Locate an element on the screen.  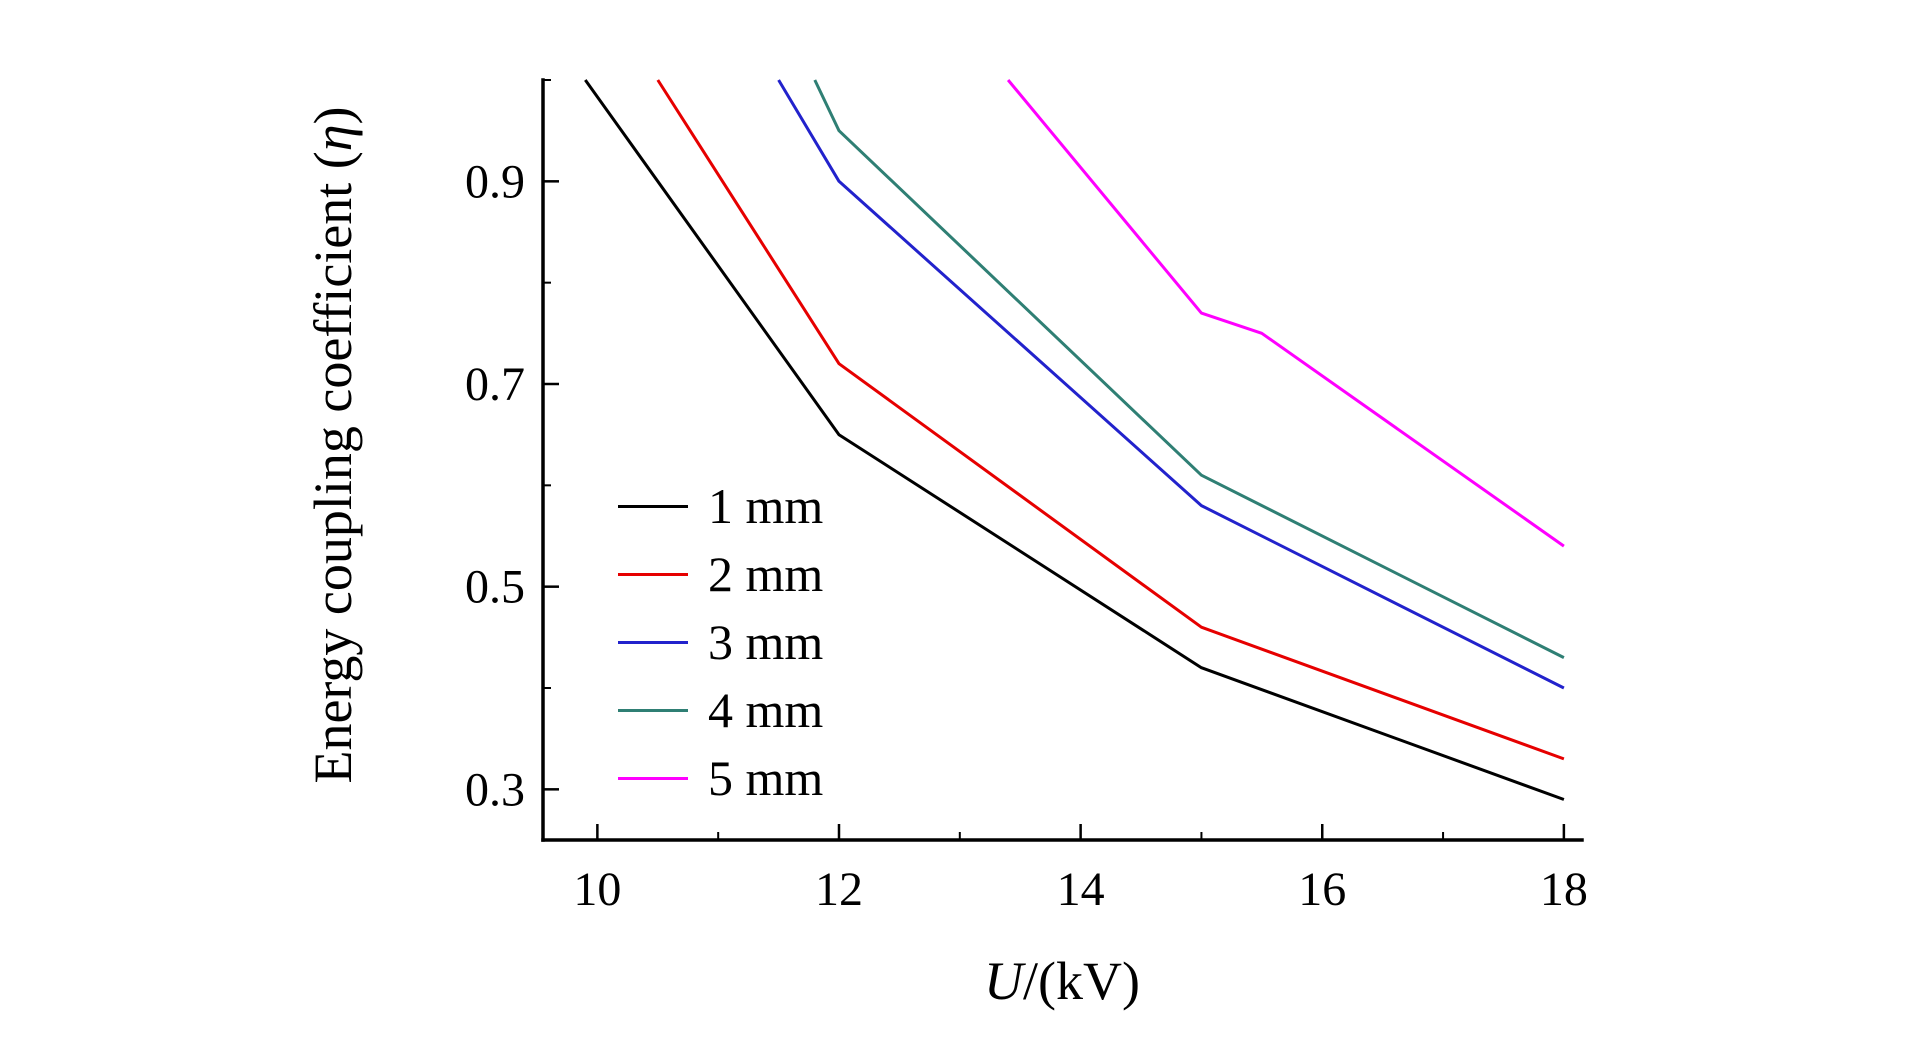
y-axis-title-text: Energy coupling coefficient ( is located at coordinates (333, 467).